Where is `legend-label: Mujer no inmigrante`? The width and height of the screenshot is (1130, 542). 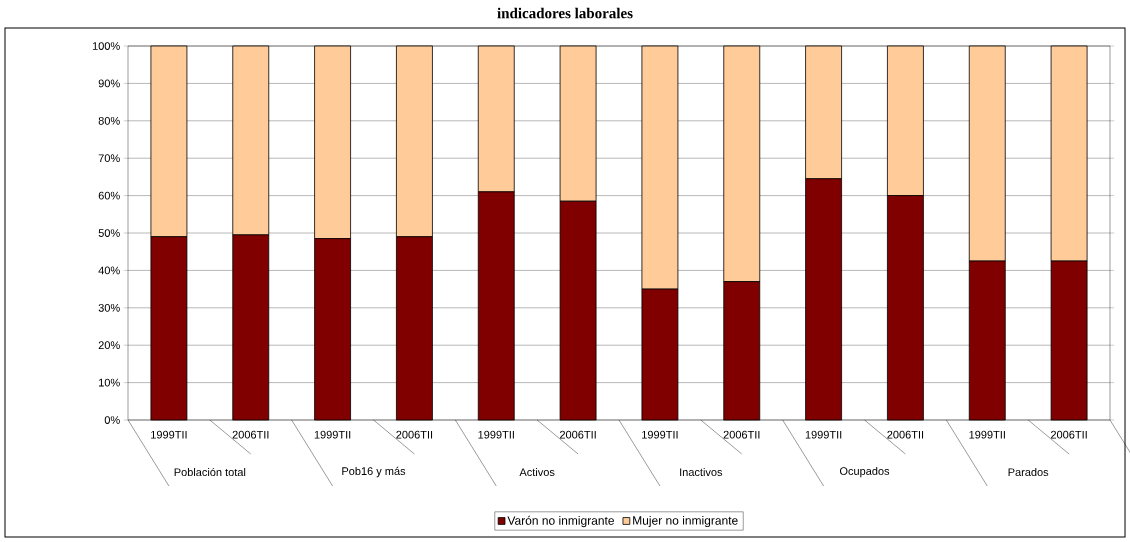 legend-label: Mujer no inmigrante is located at coordinates (685, 521).